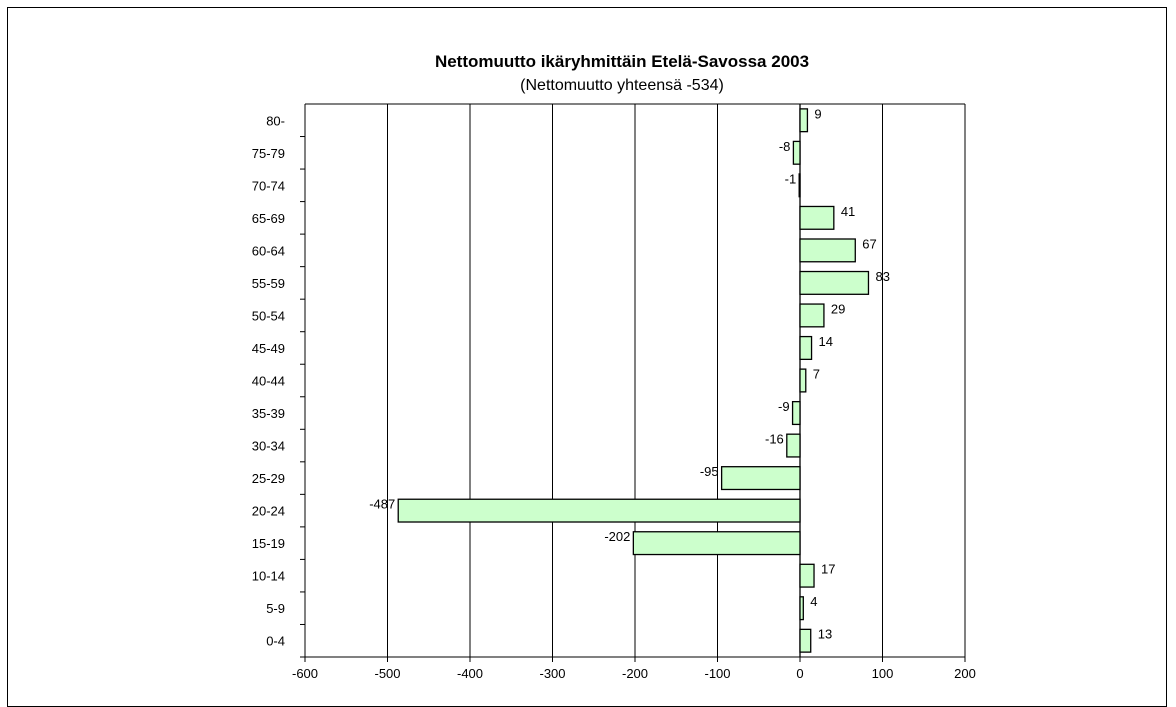 The image size is (1176, 707). I want to click on y-tick-label: 50-54, so click(268, 315).